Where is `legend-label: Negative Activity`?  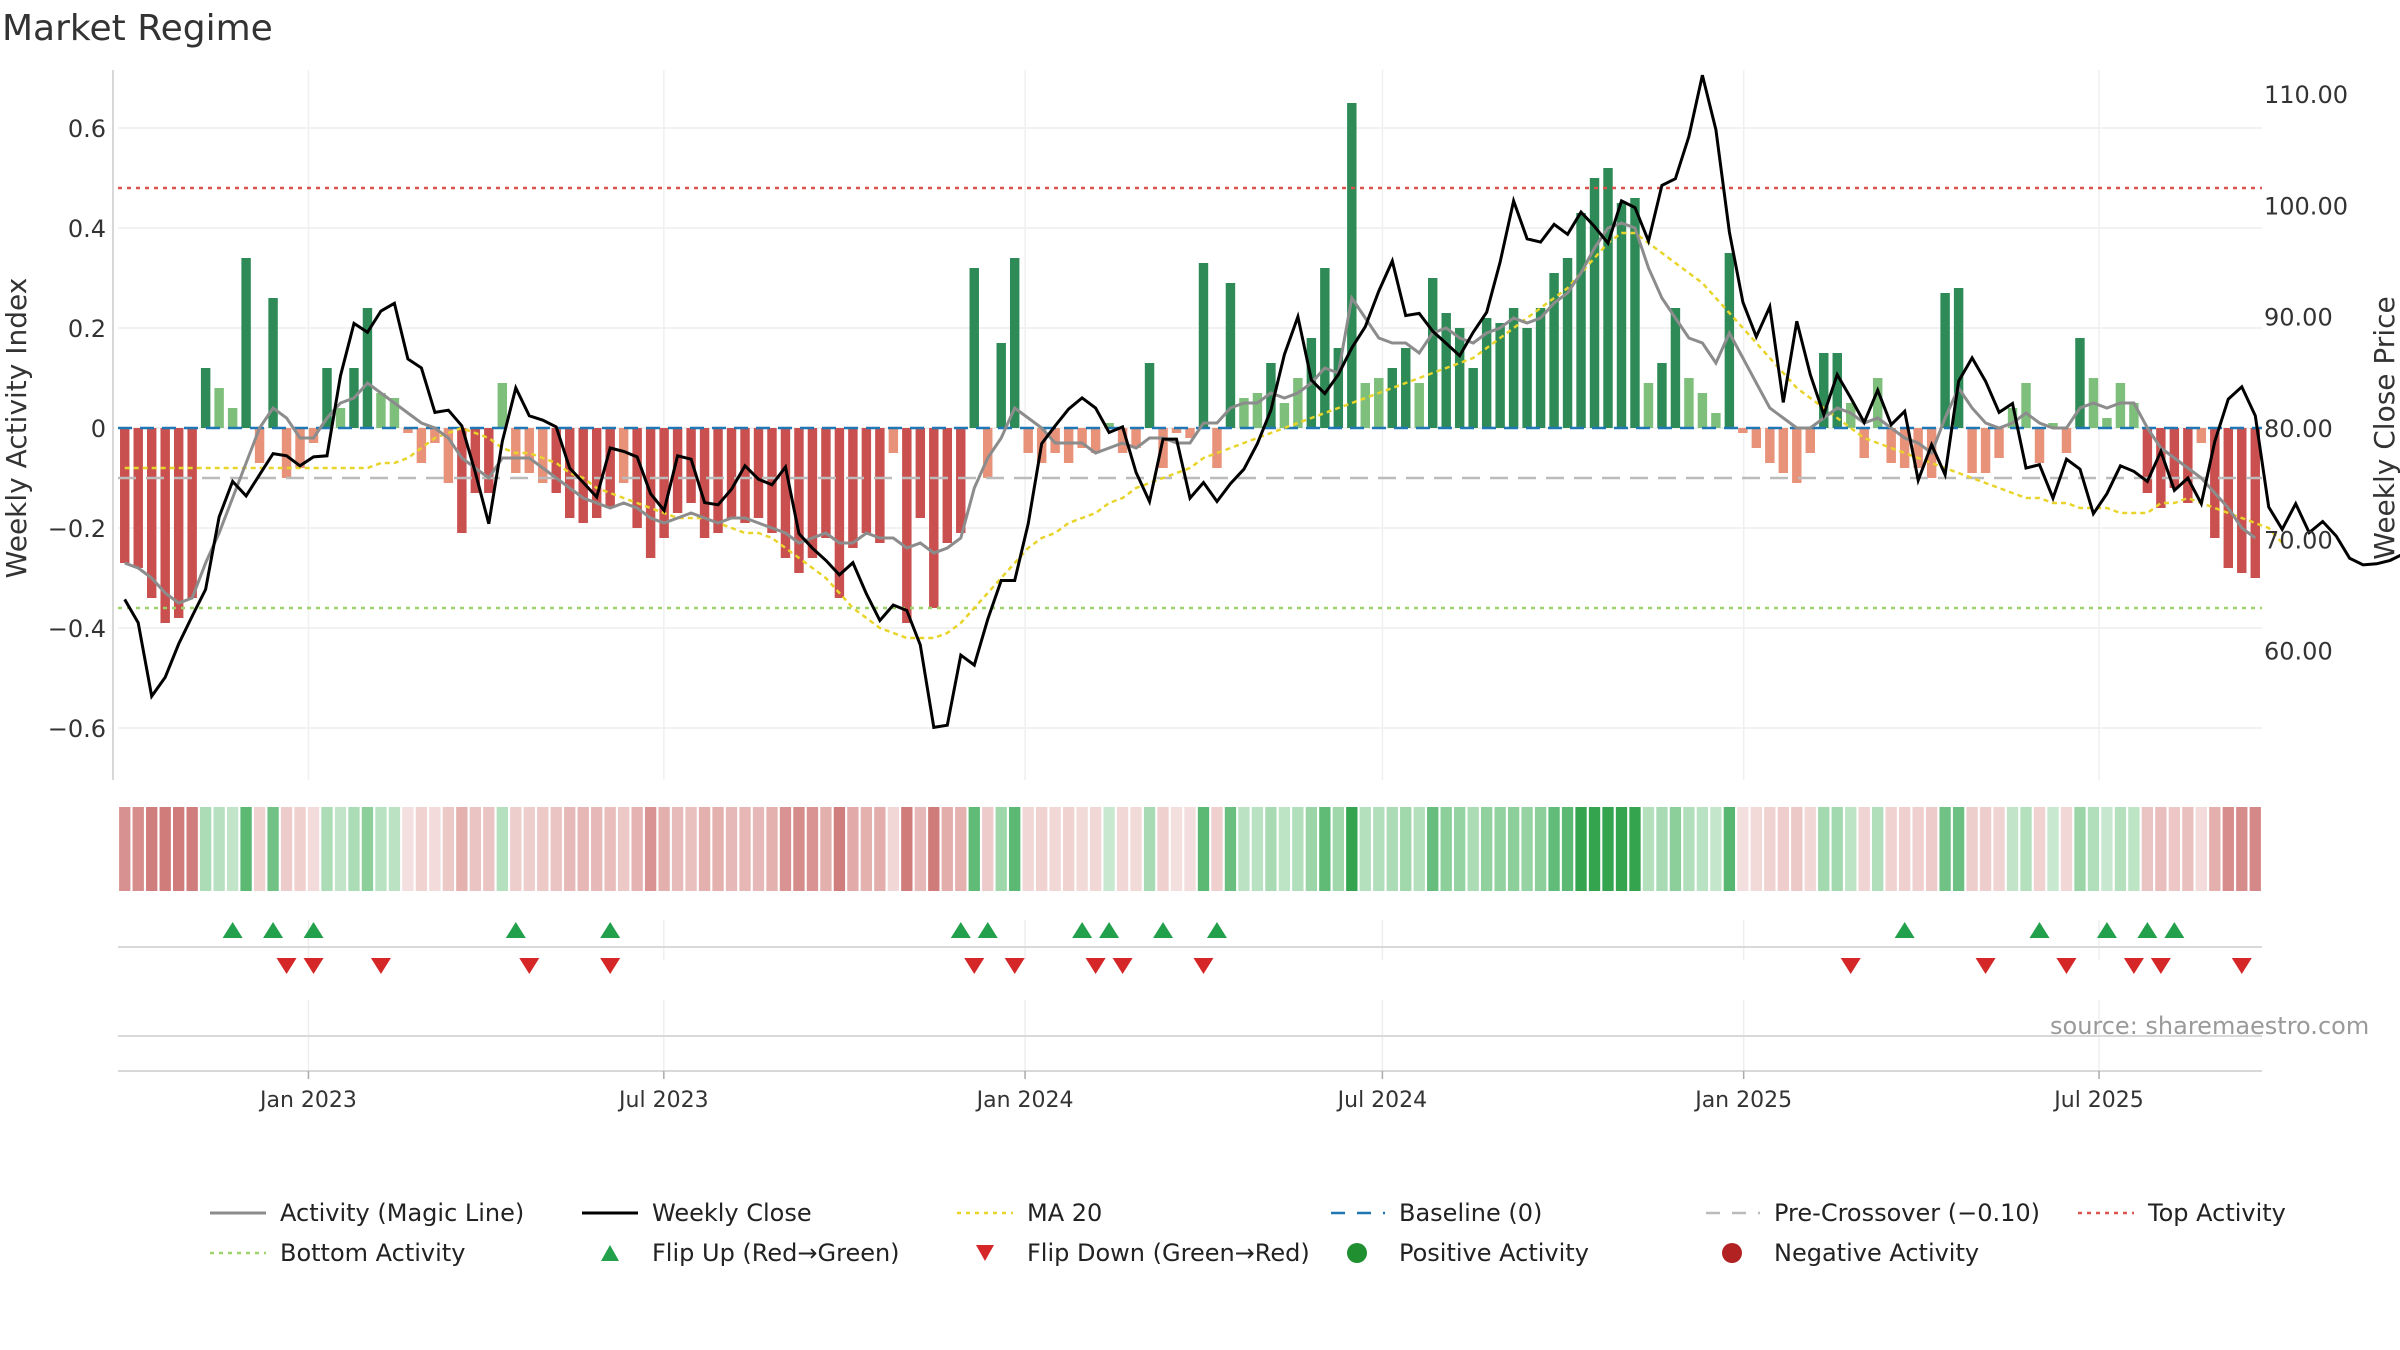
legend-label: Negative Activity is located at coordinates (1877, 1253).